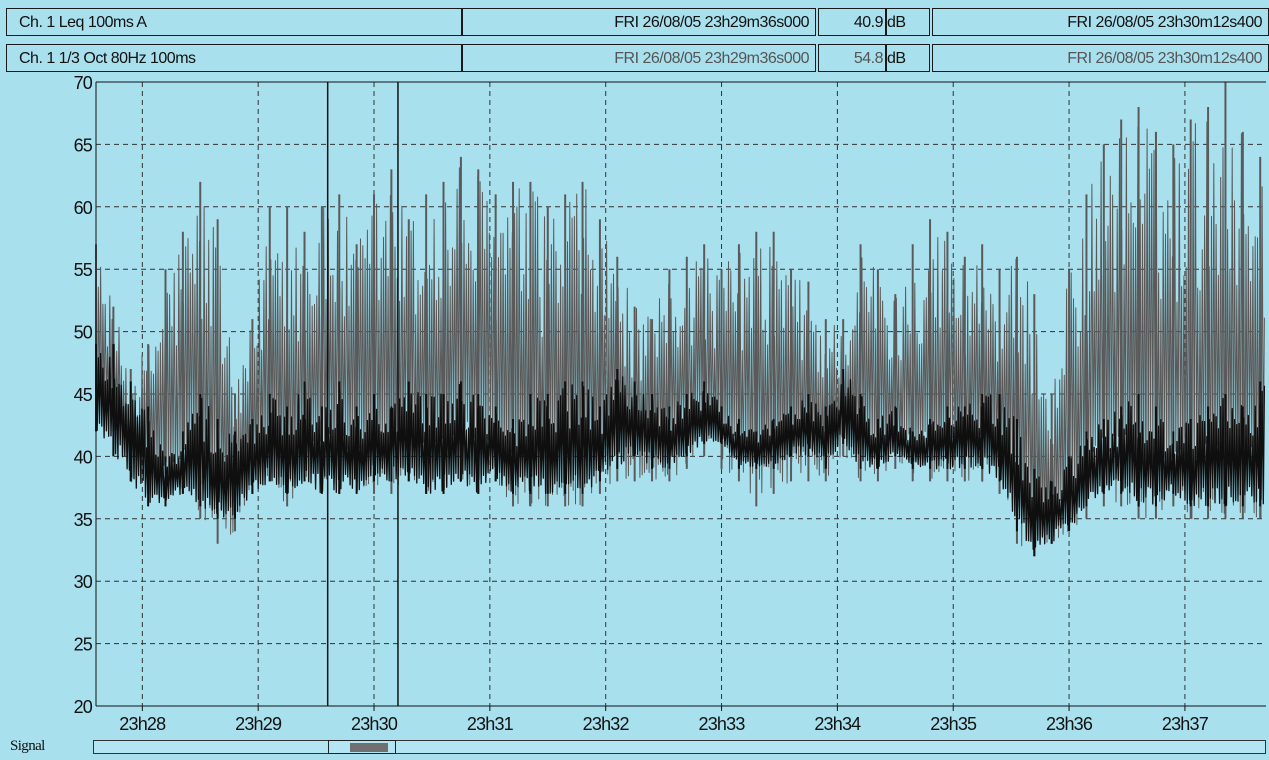 The image size is (1269, 760). I want to click on scroll-thumb, so click(369, 747).